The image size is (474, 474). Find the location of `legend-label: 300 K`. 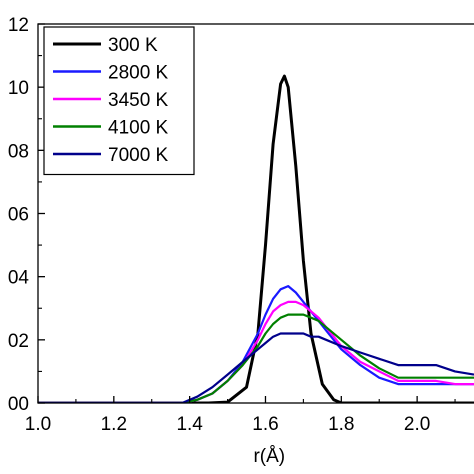

legend-label: 300 K is located at coordinates (133, 45).